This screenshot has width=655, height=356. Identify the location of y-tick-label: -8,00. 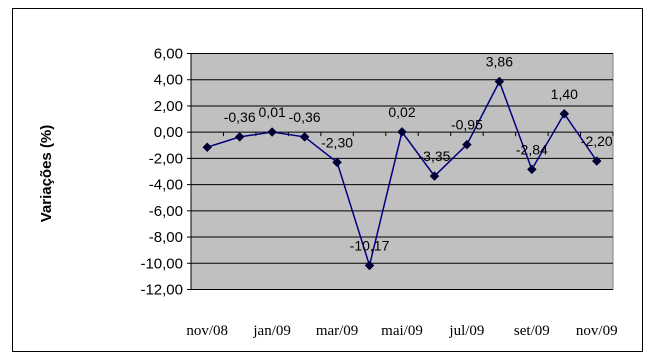
(166, 237).